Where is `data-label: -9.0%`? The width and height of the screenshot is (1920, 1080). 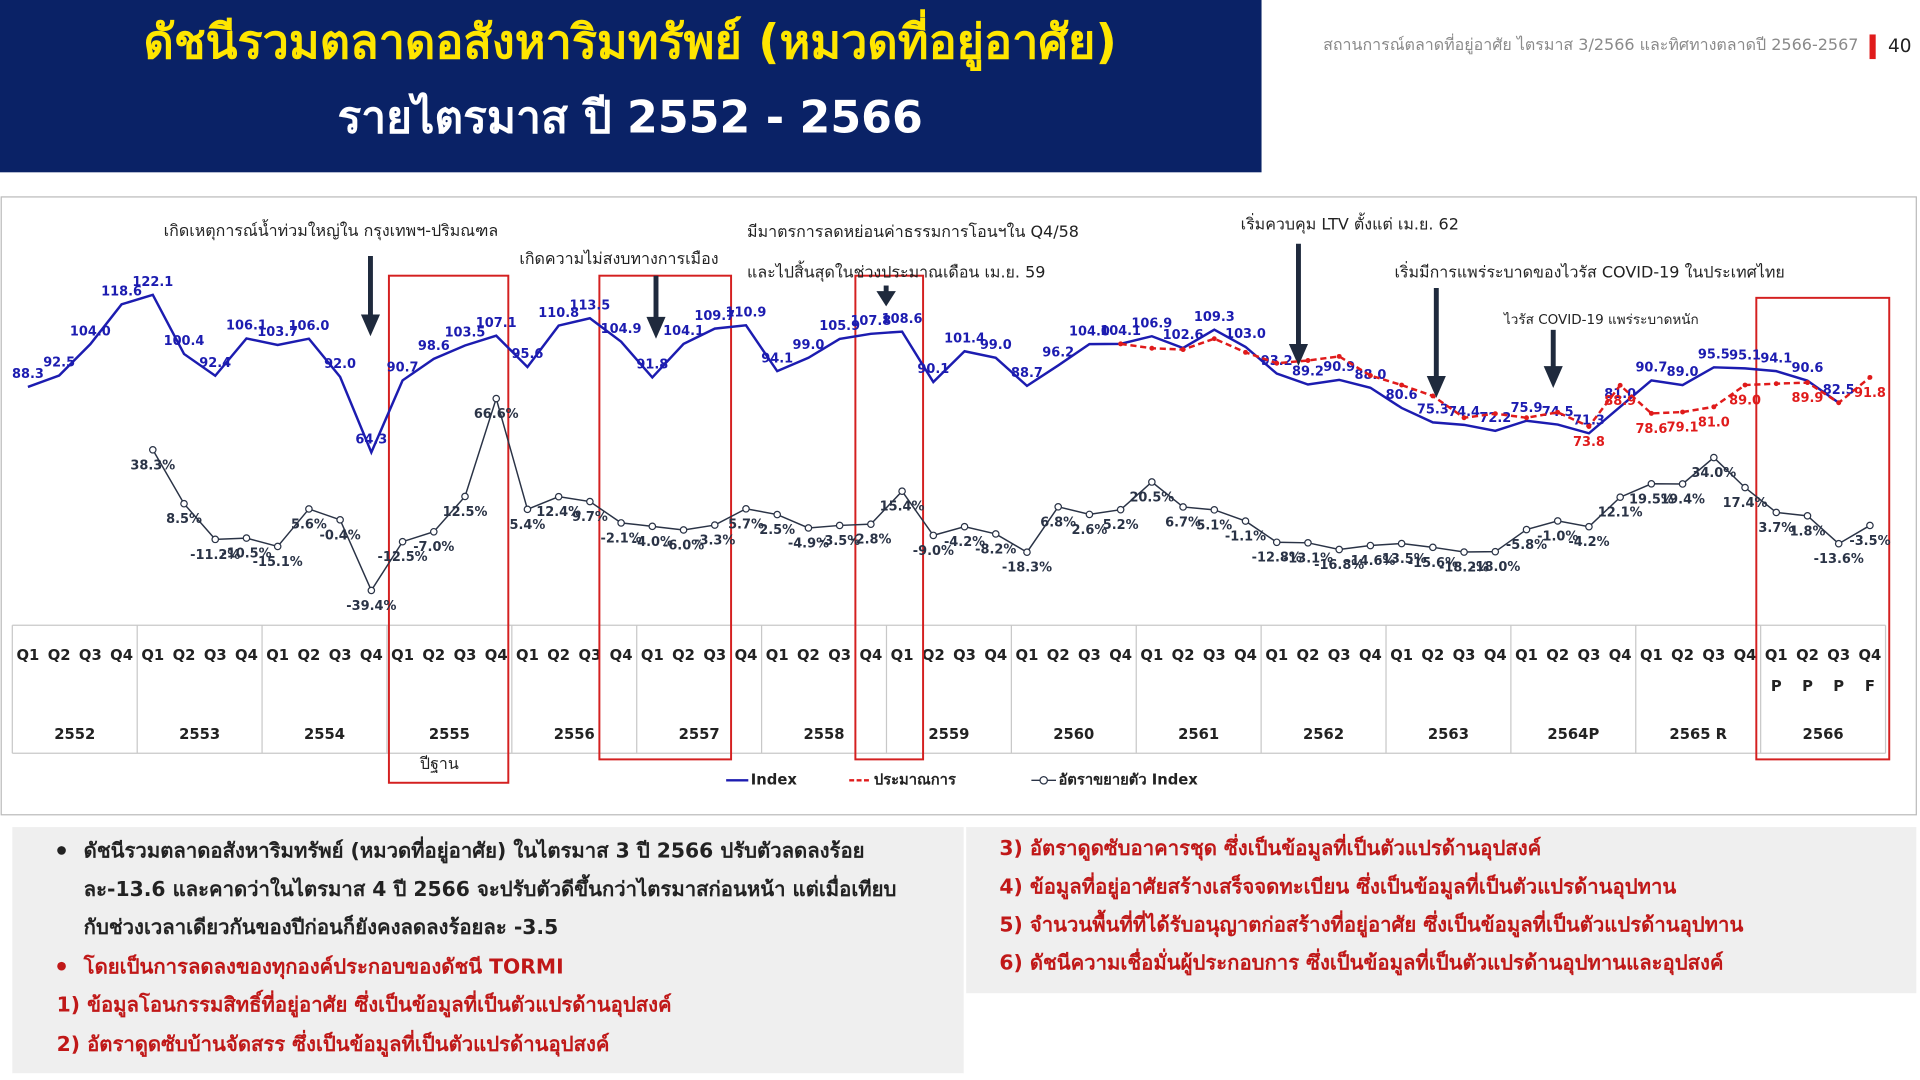
data-label: -9.0% is located at coordinates (933, 551).